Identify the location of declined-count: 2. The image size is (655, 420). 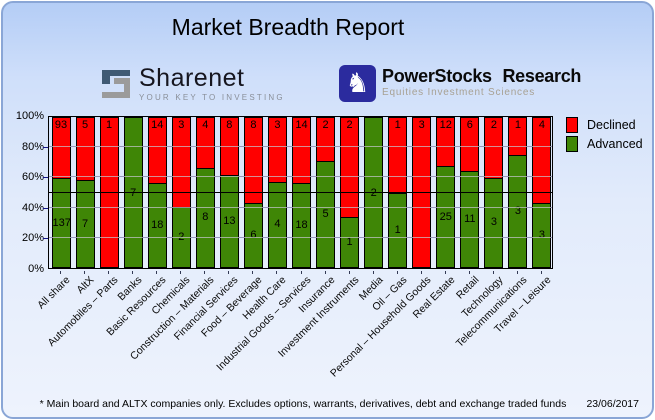
(493, 125).